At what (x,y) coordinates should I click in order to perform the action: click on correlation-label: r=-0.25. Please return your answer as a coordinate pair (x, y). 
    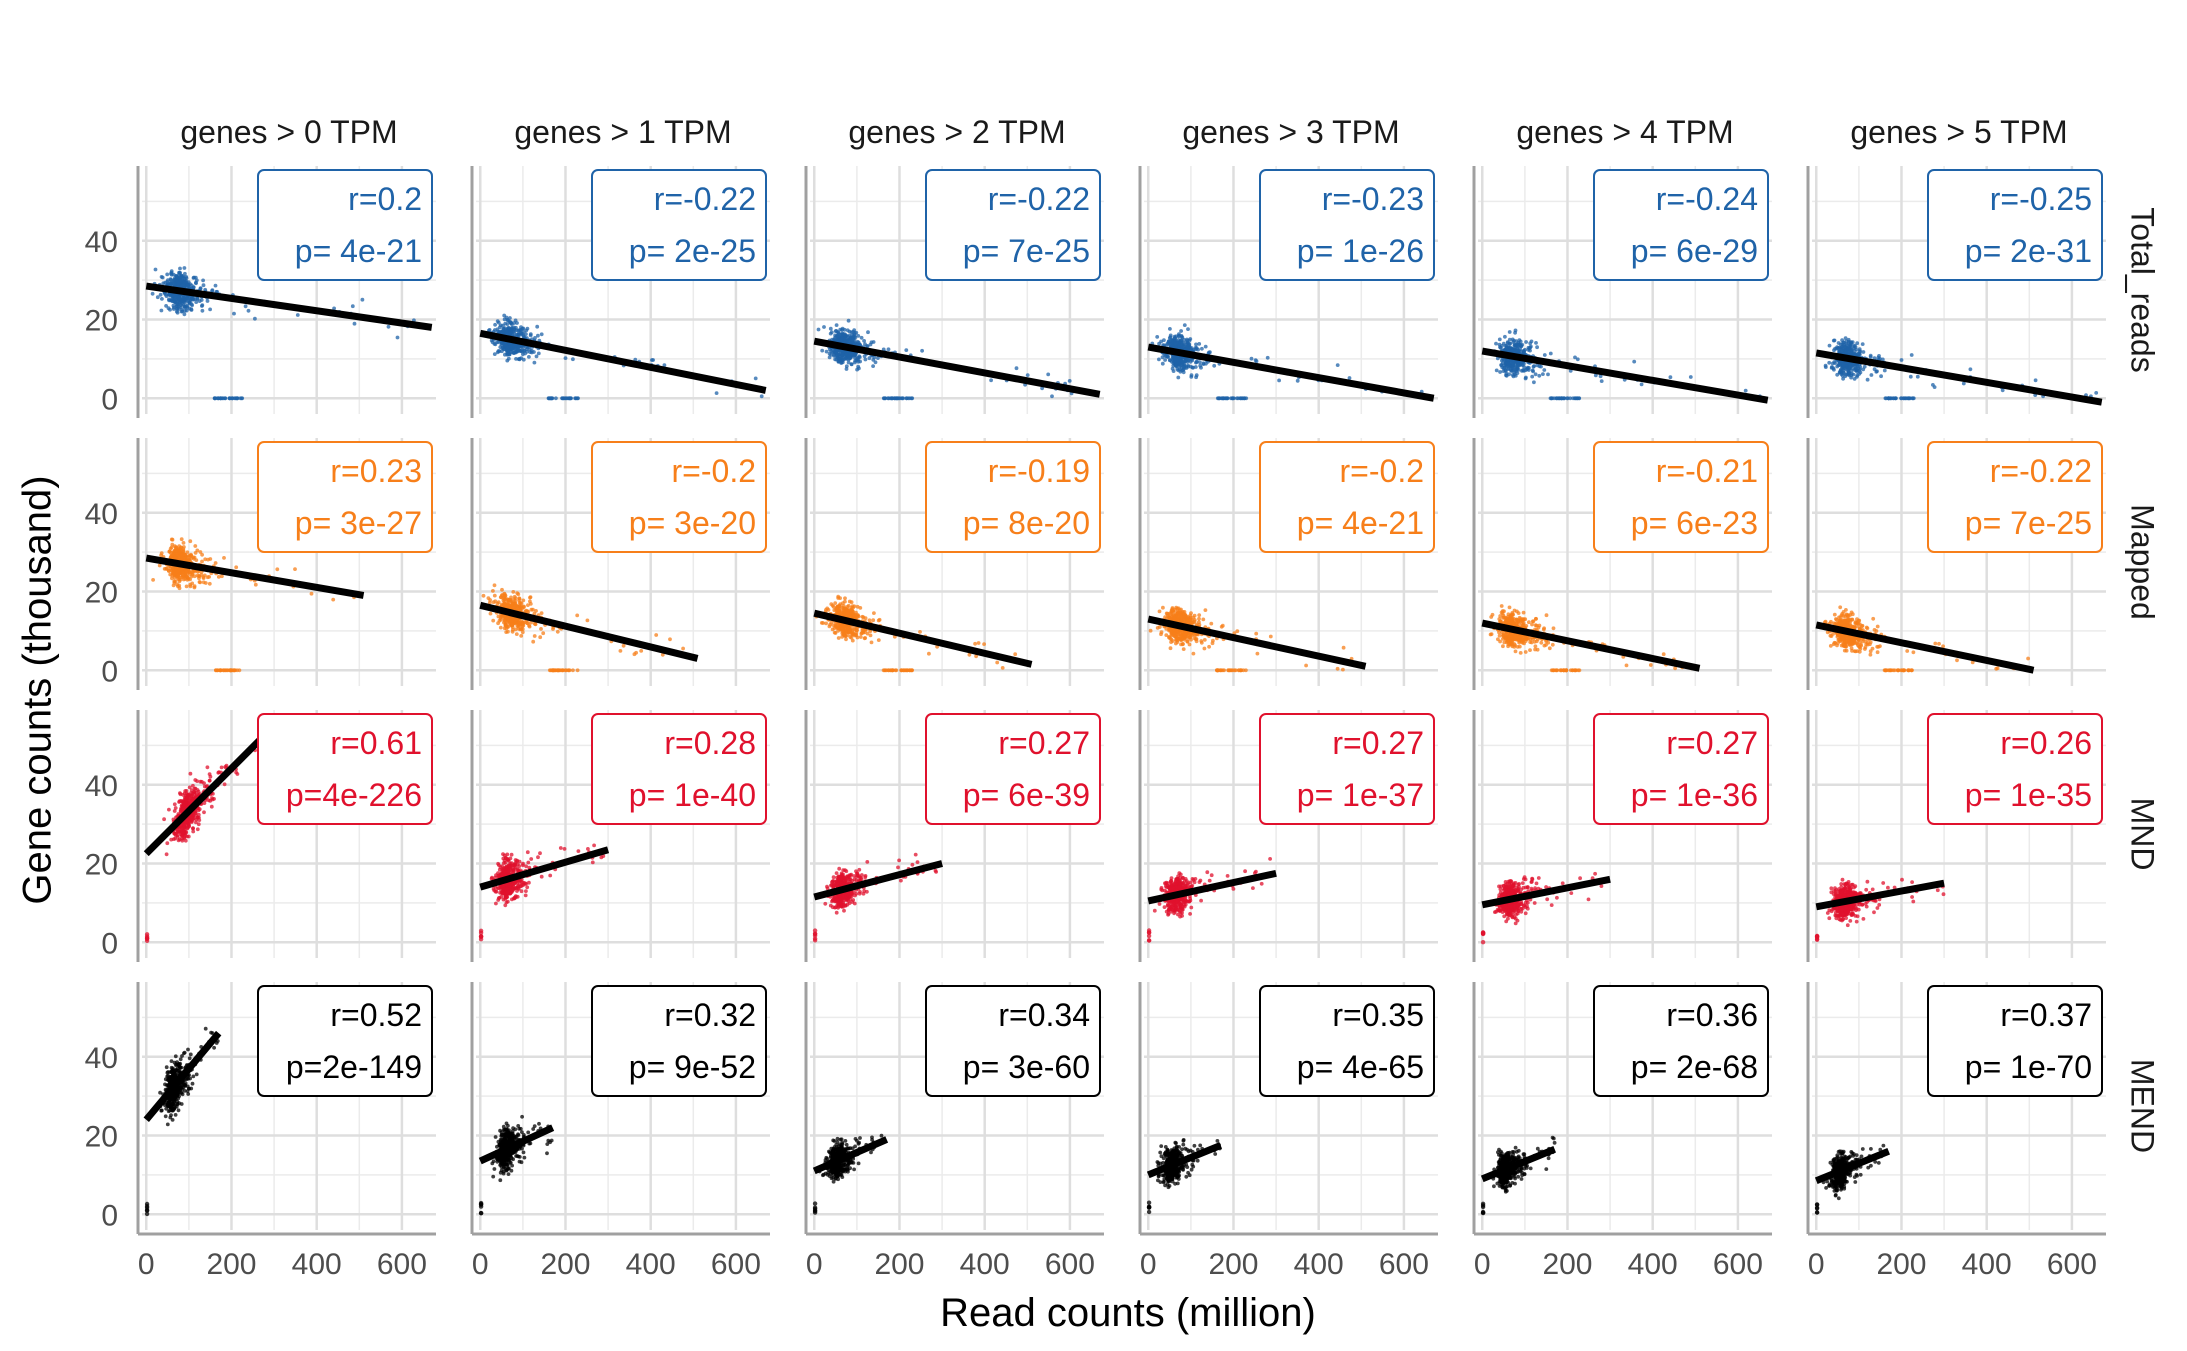
    Looking at the image, I should click on (2041, 199).